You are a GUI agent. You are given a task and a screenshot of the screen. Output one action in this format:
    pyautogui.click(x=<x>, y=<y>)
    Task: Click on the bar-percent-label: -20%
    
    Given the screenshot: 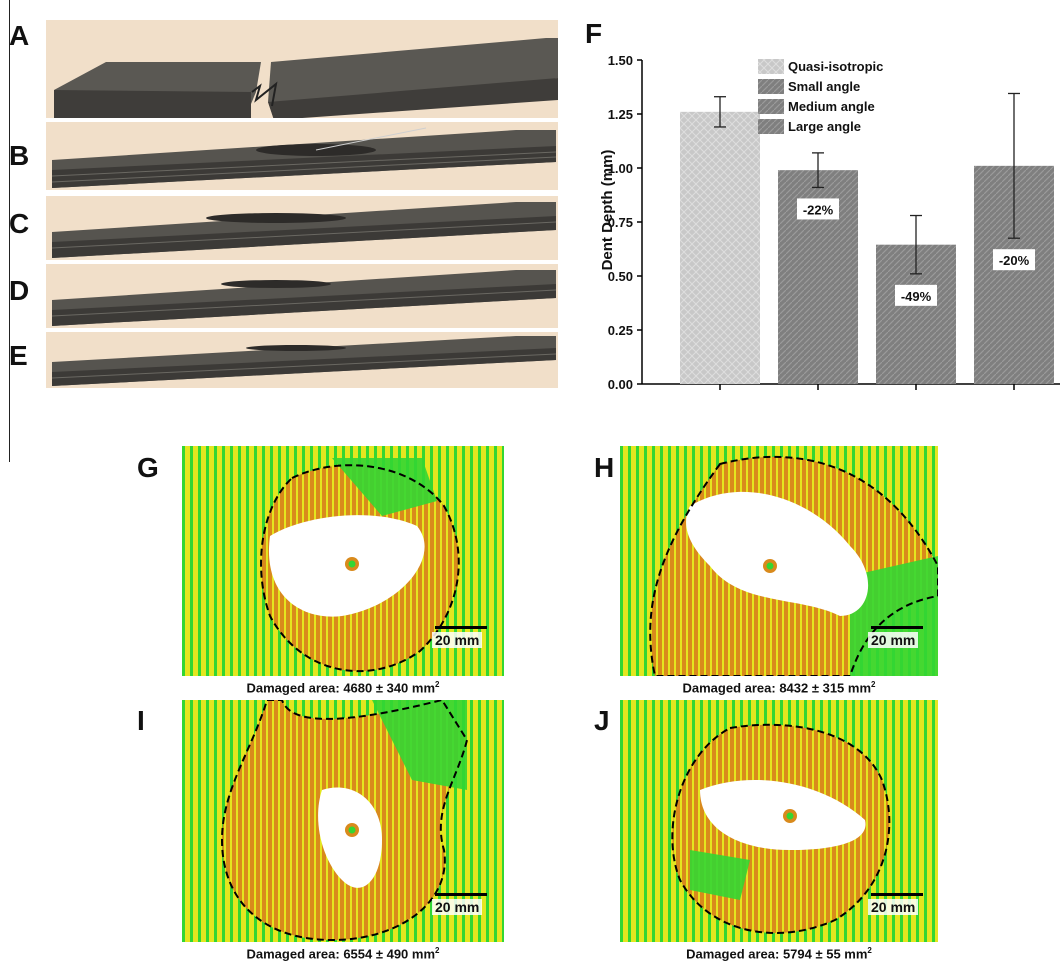 What is the action you would take?
    pyautogui.click(x=1014, y=260)
    